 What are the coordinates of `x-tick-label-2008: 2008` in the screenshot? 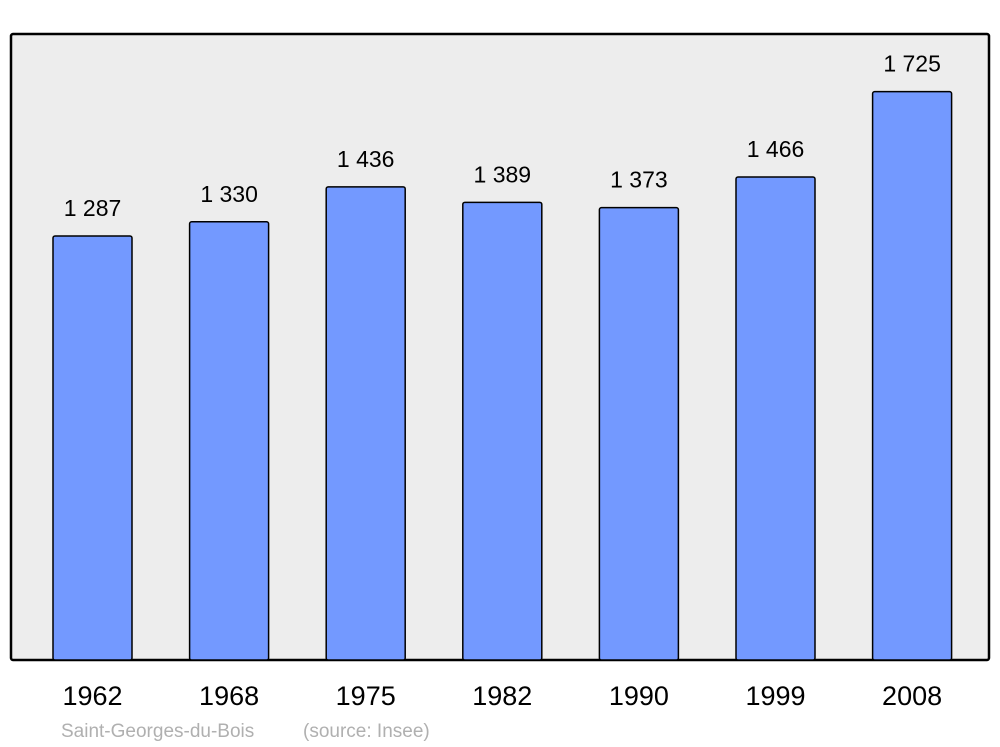 It's located at (912, 696).